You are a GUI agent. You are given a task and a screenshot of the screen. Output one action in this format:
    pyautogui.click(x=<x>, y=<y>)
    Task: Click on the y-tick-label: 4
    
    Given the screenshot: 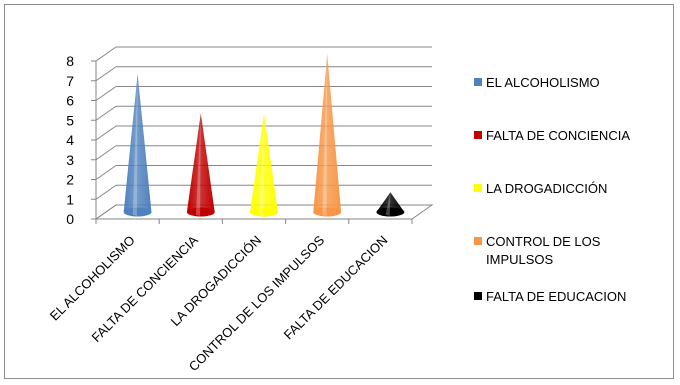 What is the action you would take?
    pyautogui.click(x=70, y=140)
    